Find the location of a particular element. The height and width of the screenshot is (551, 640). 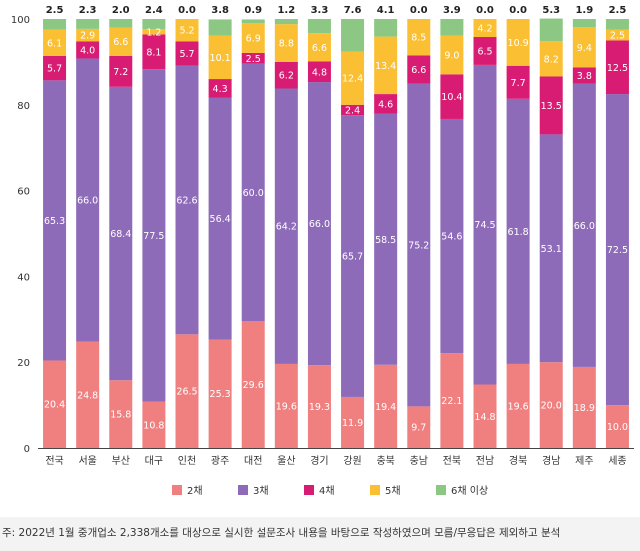

segment-value-label: 13.4 is located at coordinates (385, 66).